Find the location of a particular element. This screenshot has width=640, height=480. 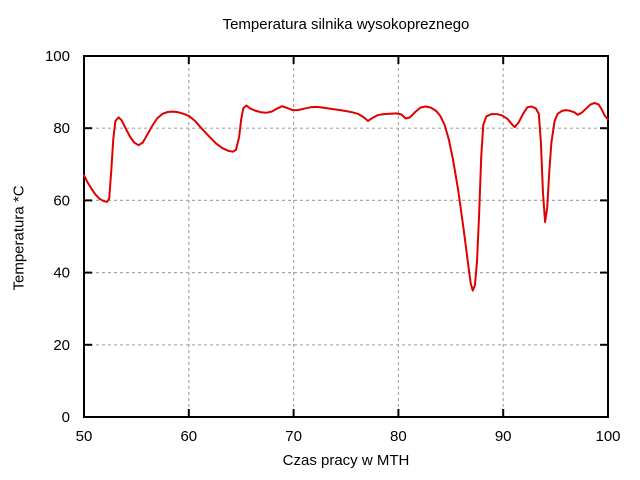

x-tick-label: 90 is located at coordinates (503, 436).